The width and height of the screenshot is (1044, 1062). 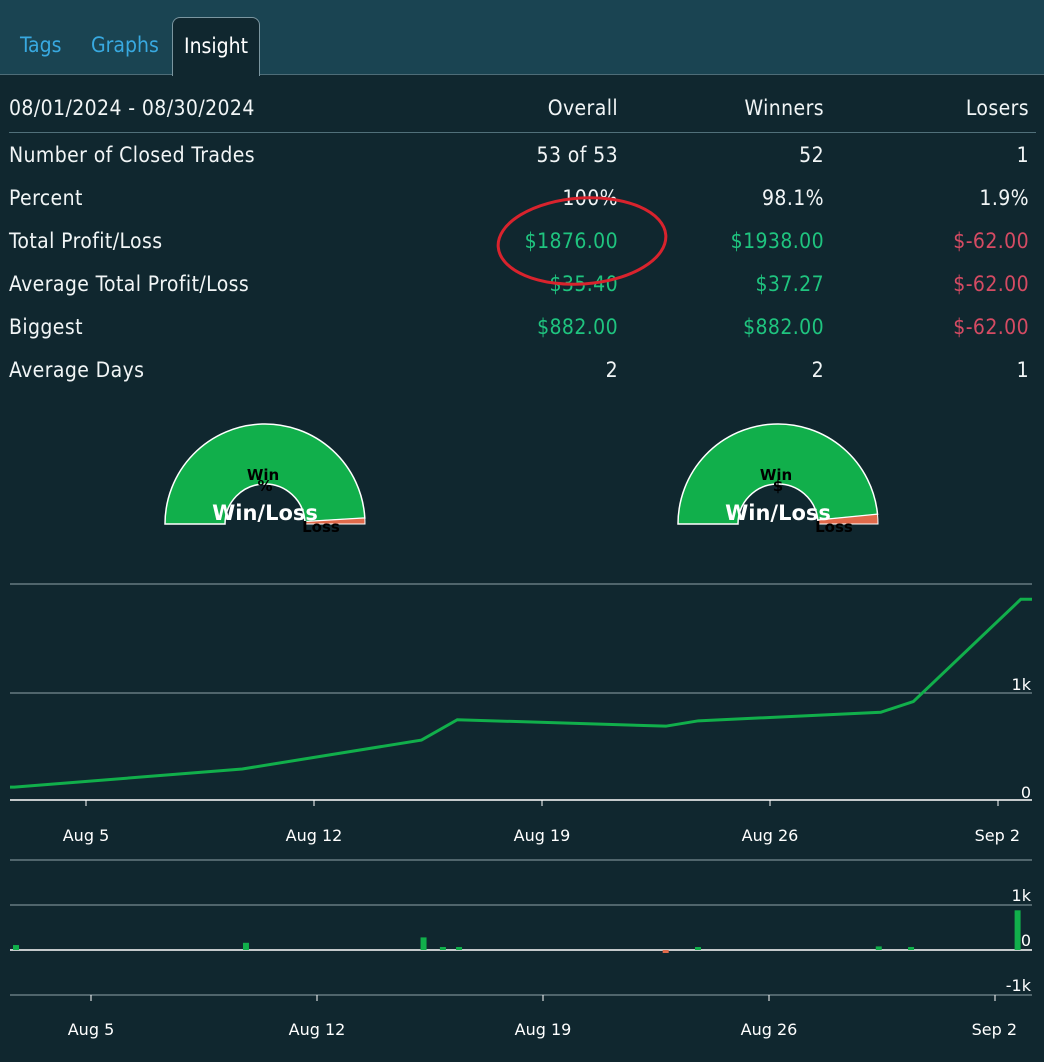 What do you see at coordinates (571, 241) in the screenshot?
I see `cell-overall: $1876.00` at bounding box center [571, 241].